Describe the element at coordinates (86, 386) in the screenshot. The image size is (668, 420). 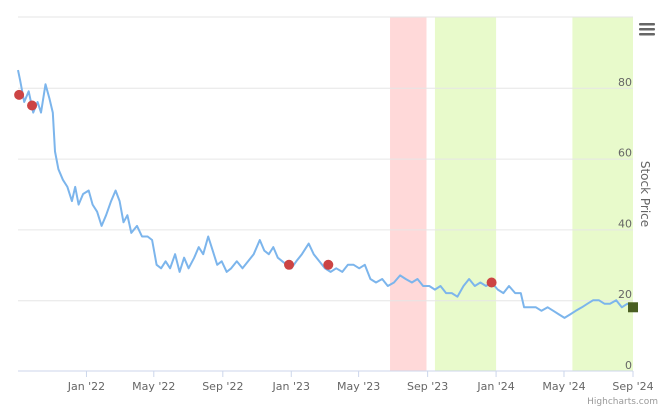
I see `x-tick-label-1: Jan '22` at that location.